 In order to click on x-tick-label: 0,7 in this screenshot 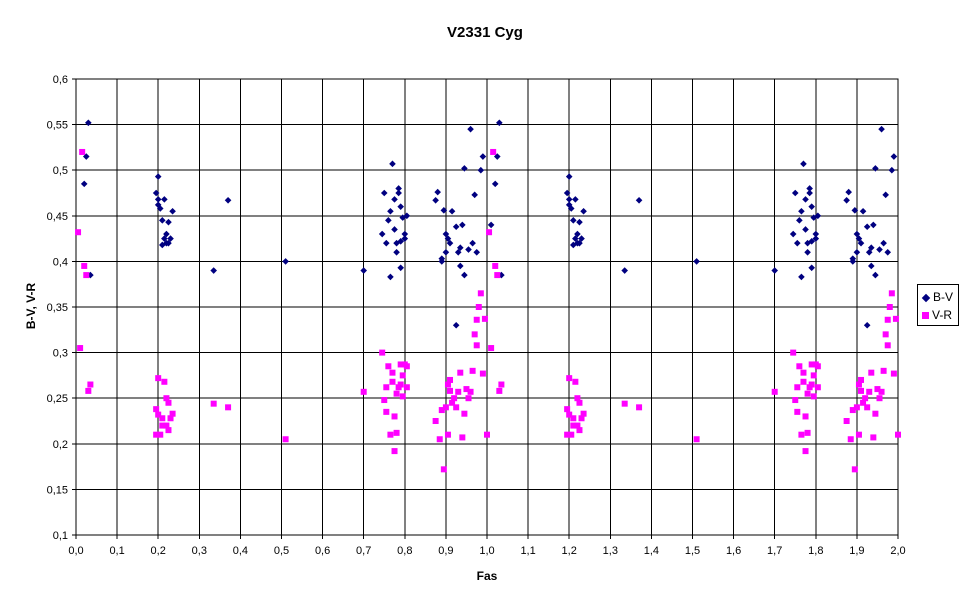, I will do `click(363, 551)`.